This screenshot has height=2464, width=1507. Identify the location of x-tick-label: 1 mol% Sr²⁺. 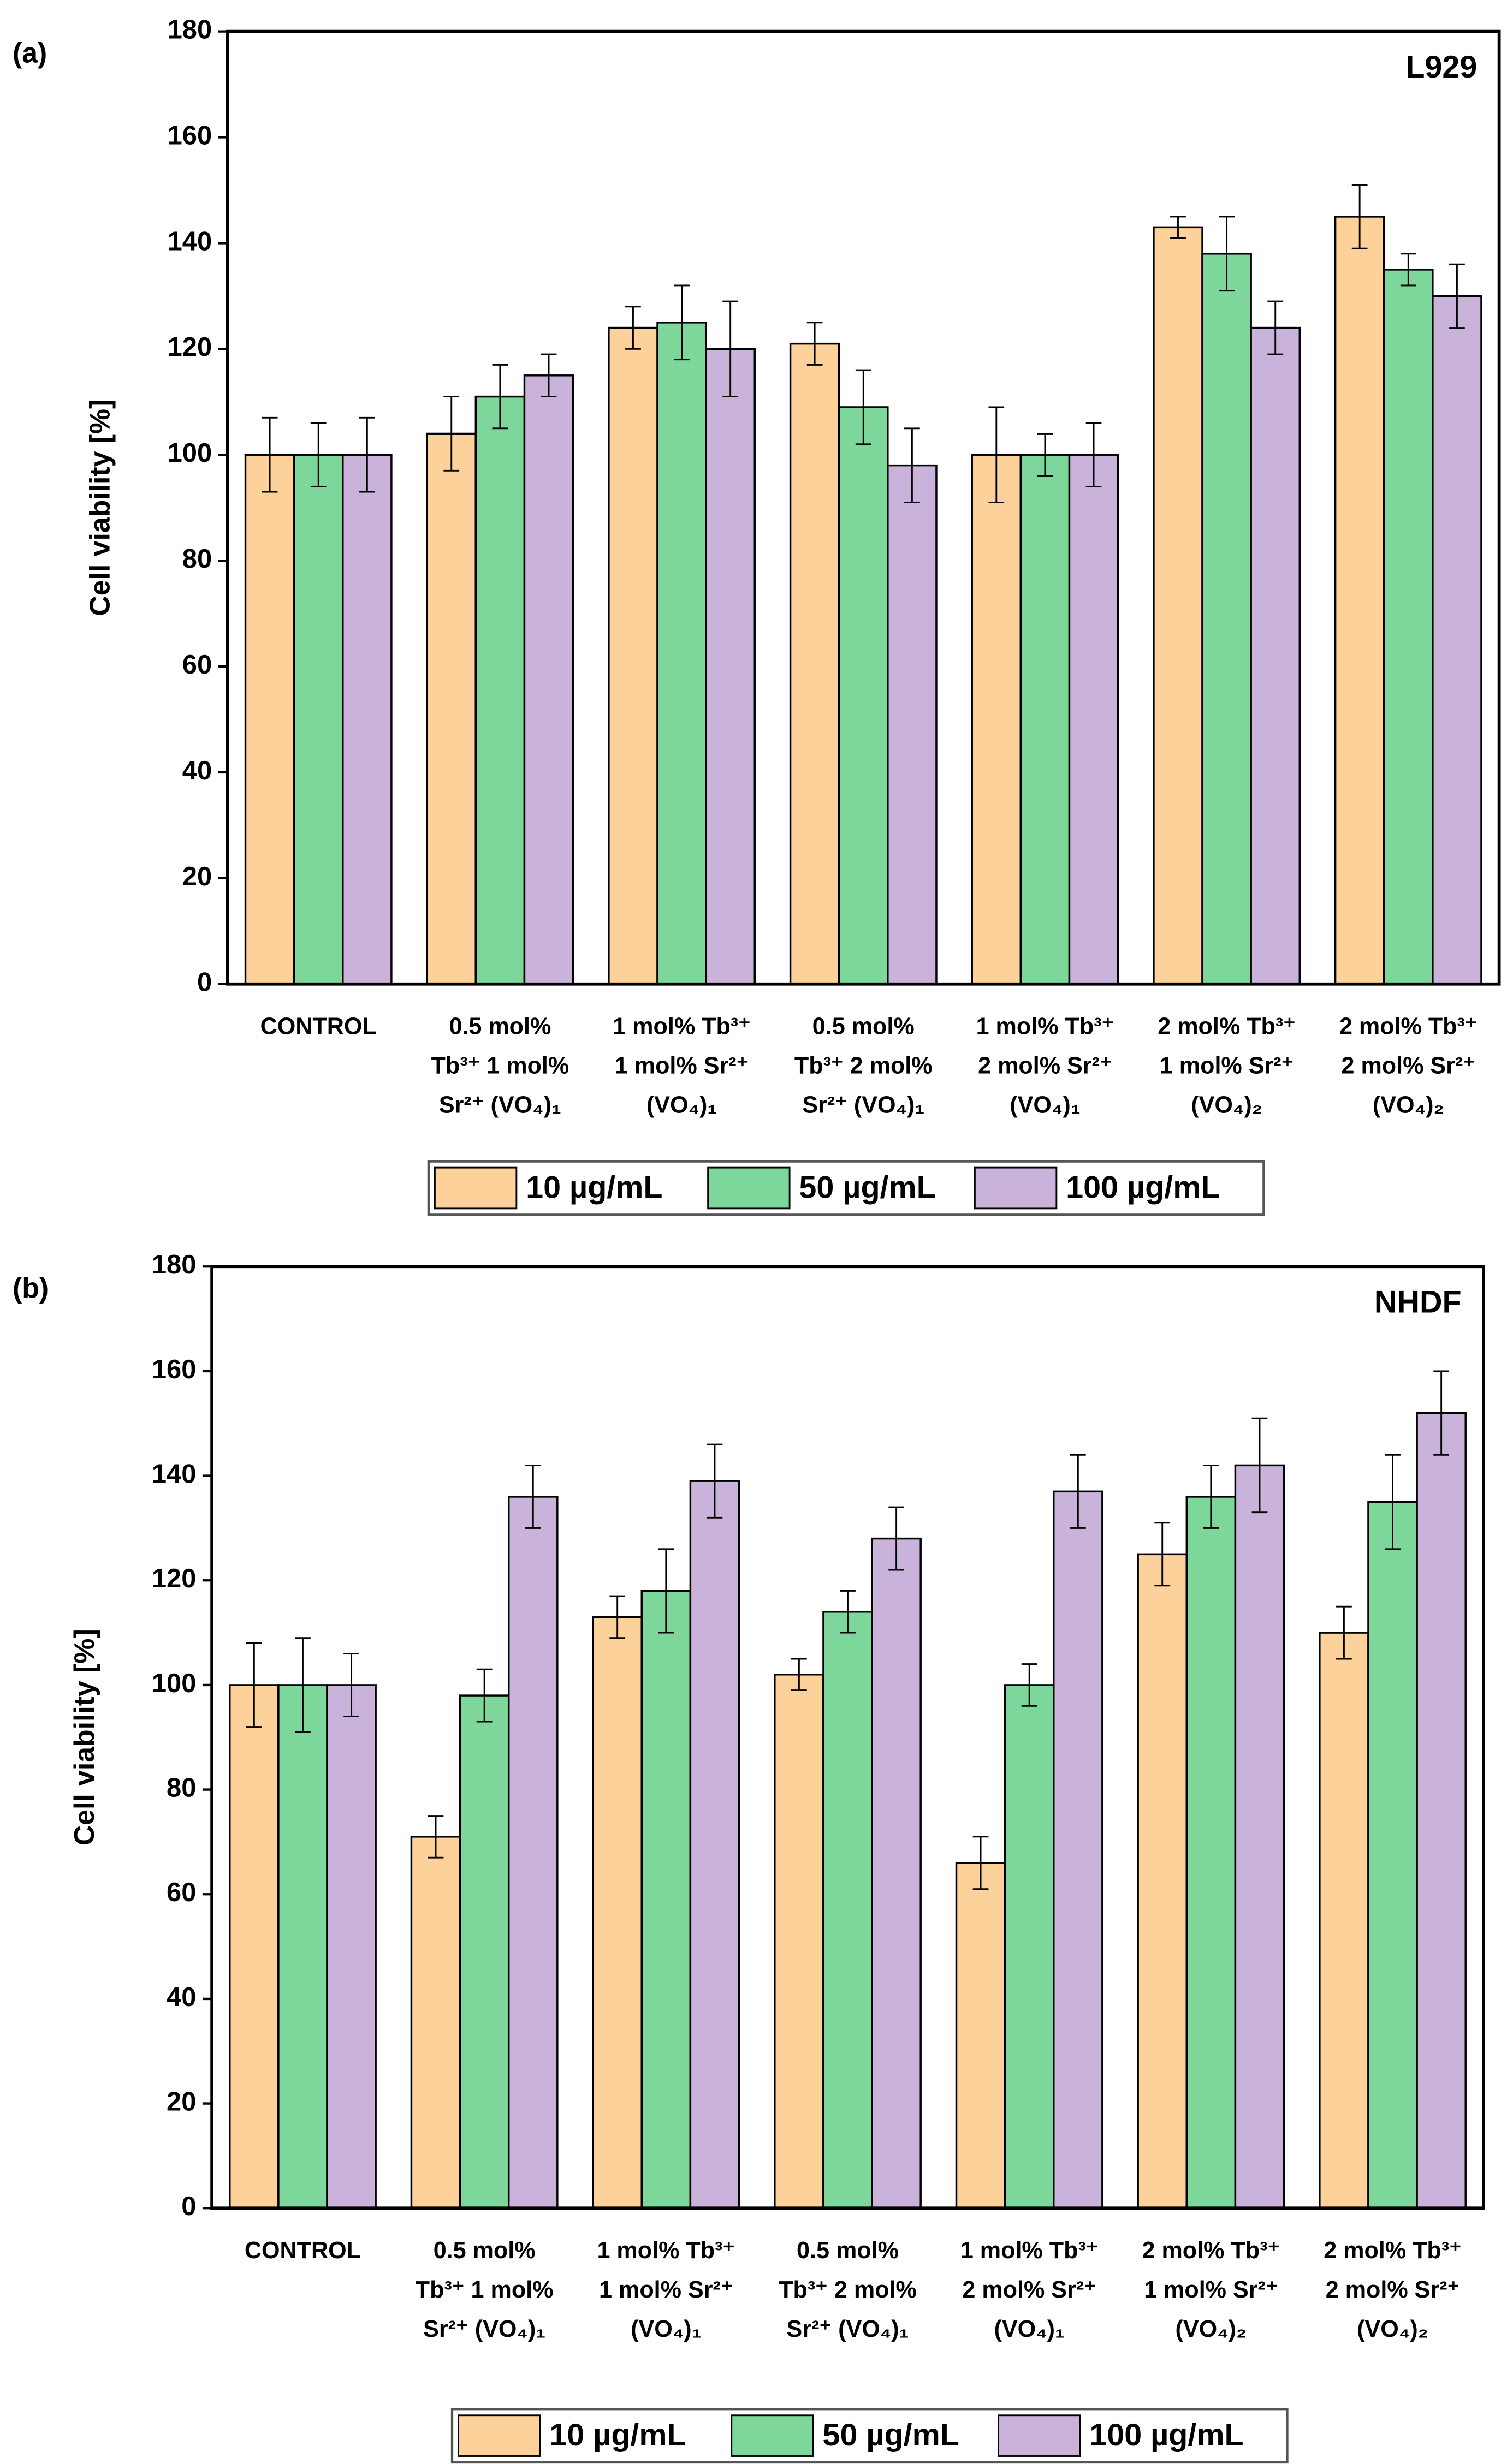
(1227, 1066).